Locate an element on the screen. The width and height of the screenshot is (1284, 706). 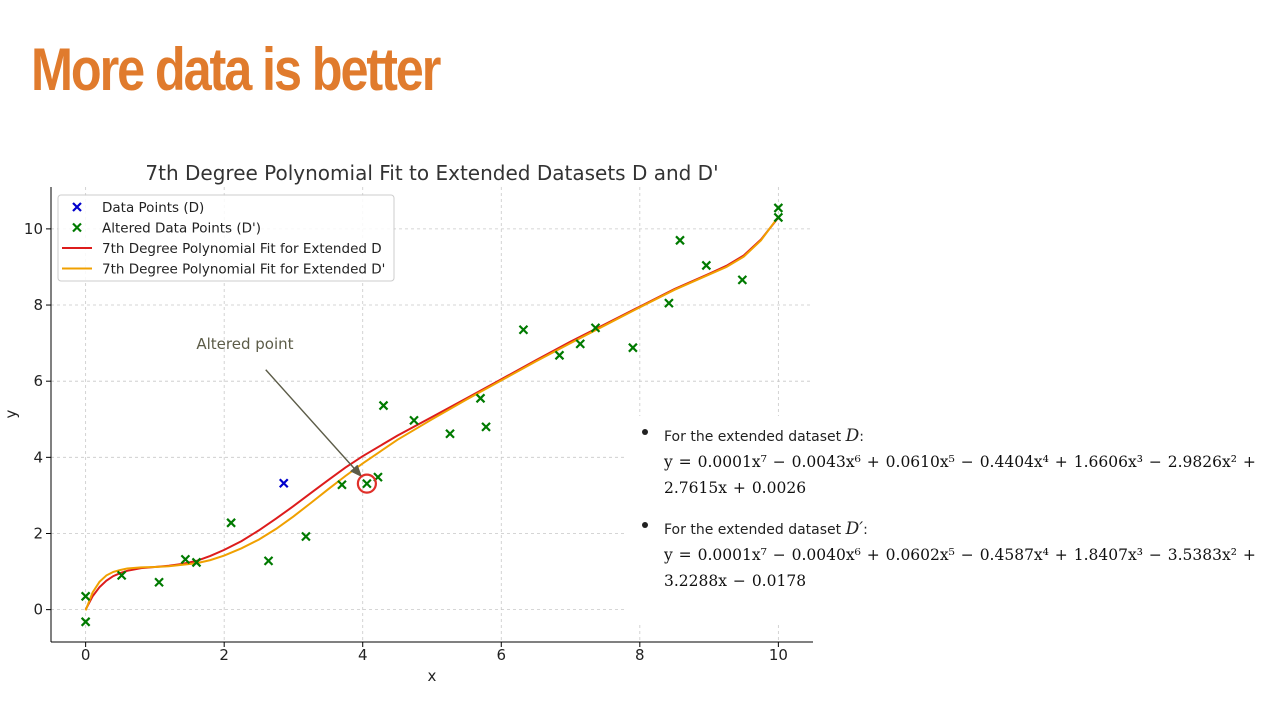
equation-intro: For the extended dataset D′: is located at coordinates (970, 529).